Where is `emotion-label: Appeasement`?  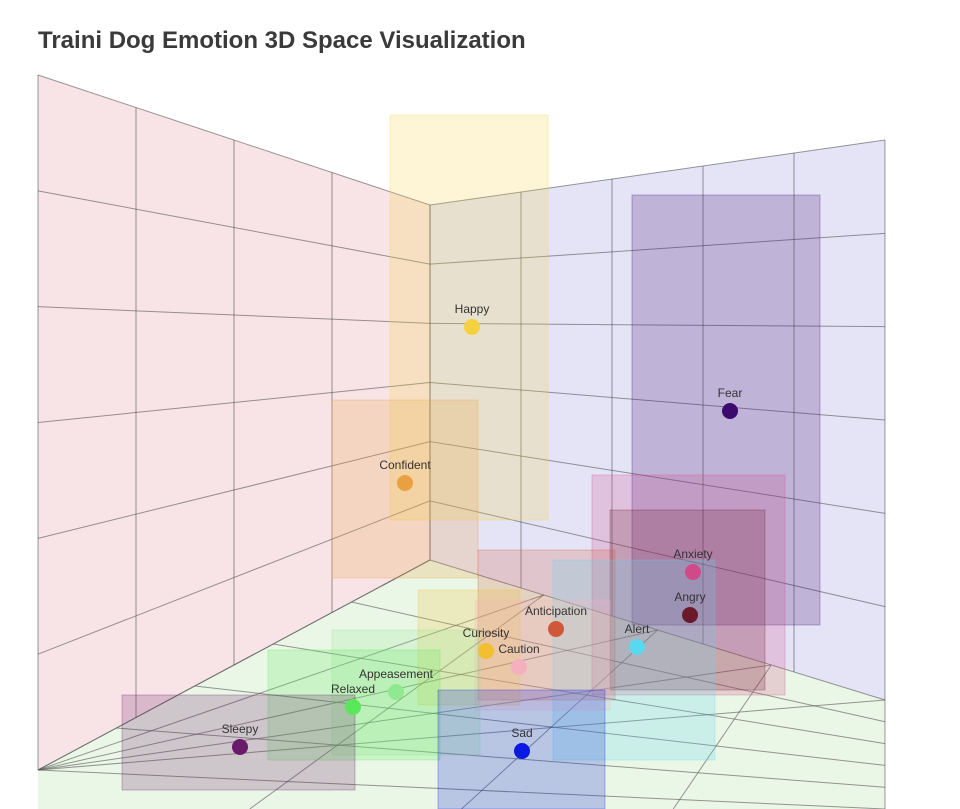 emotion-label: Appeasement is located at coordinates (396, 674).